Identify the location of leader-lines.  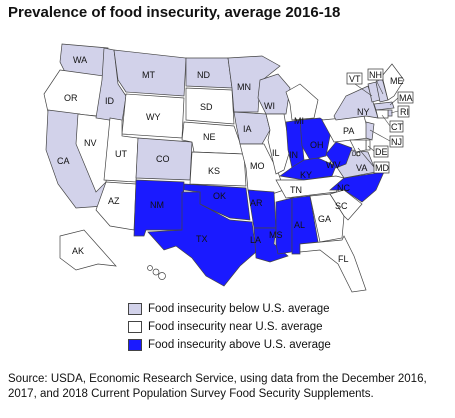
(376, 123).